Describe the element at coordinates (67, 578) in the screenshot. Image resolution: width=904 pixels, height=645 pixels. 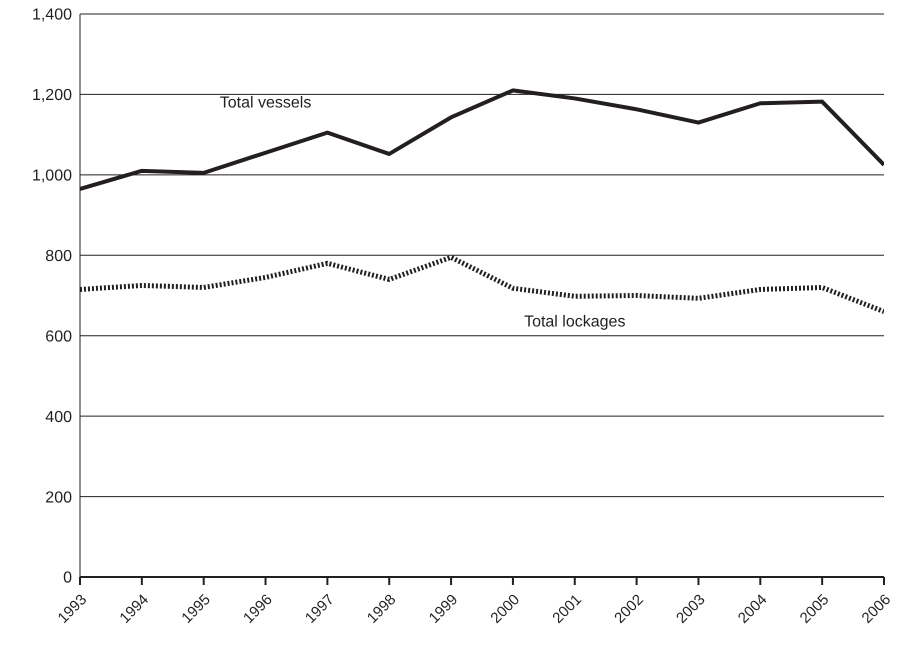
I see `y-tick-label: 0` at that location.